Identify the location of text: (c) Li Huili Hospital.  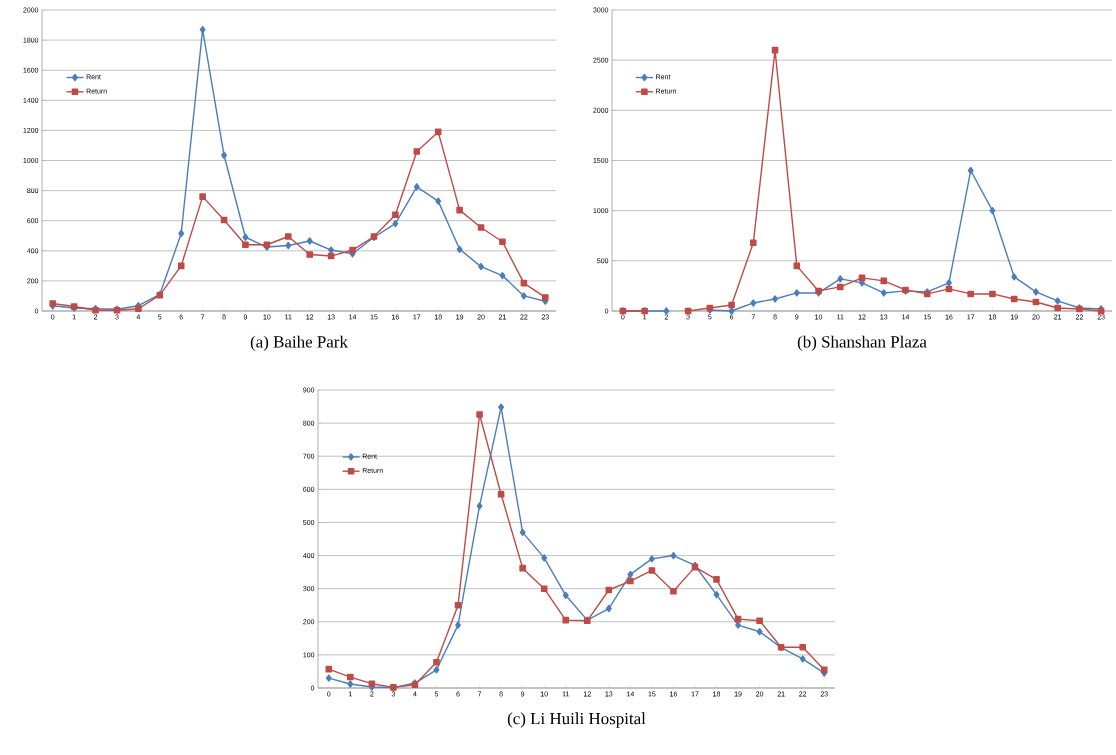
(576, 720).